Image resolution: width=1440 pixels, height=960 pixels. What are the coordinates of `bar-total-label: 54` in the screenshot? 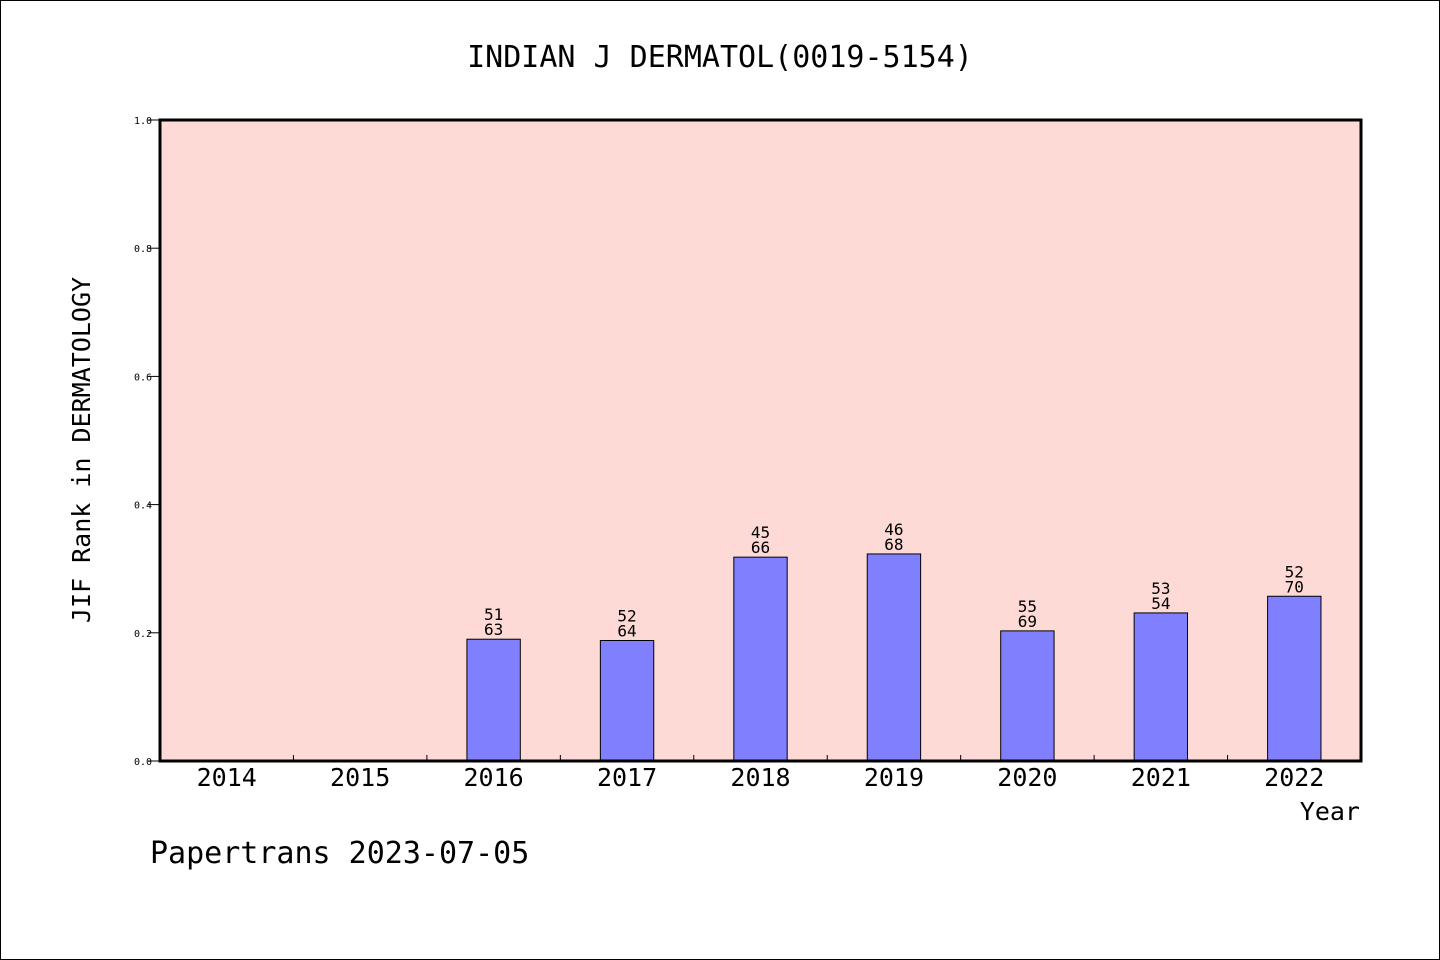 It's located at (1160, 603).